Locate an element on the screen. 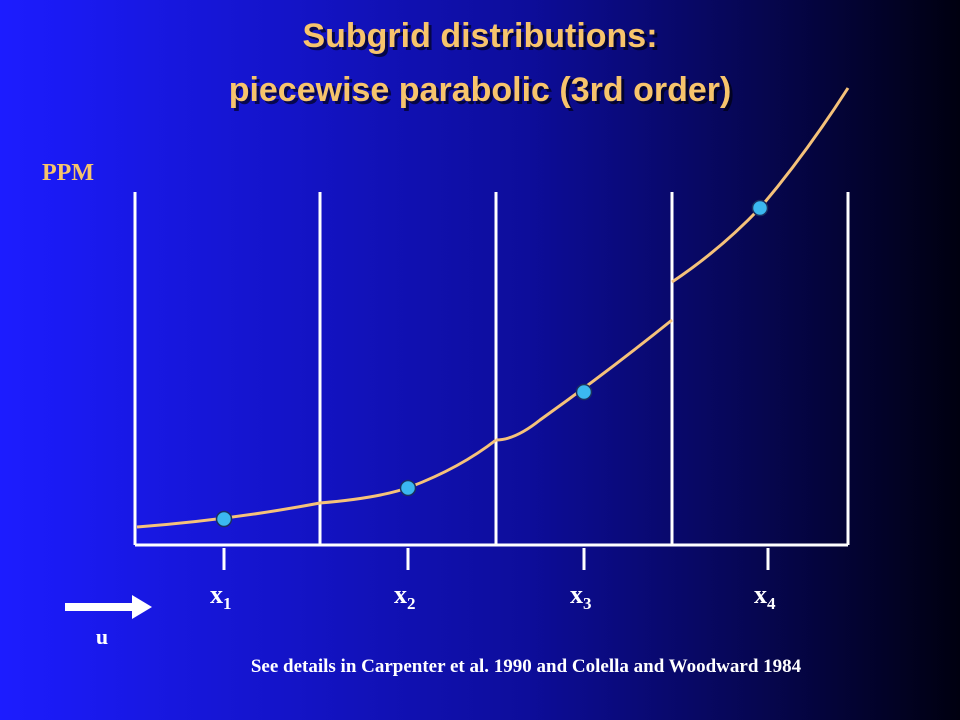 The height and width of the screenshot is (720, 960). title: piecewise parabolic (3rd order) is located at coordinates (480, 90).